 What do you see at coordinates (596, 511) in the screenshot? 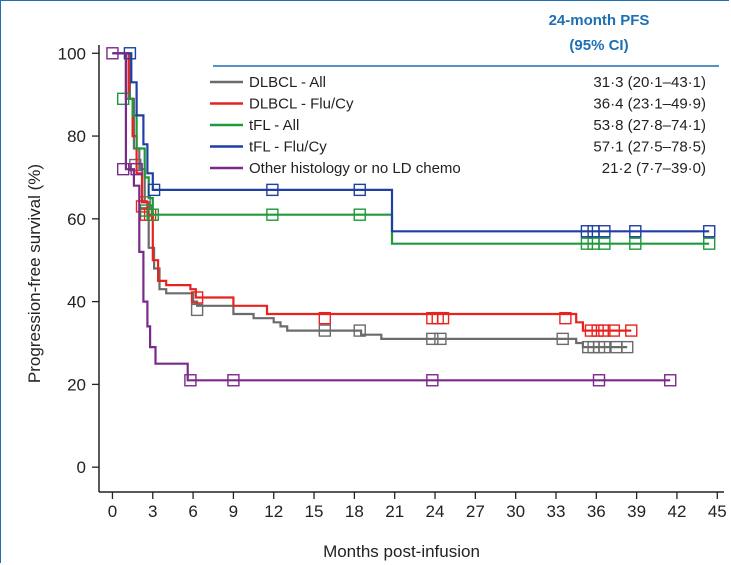
I see `x-tick-label: 36` at bounding box center [596, 511].